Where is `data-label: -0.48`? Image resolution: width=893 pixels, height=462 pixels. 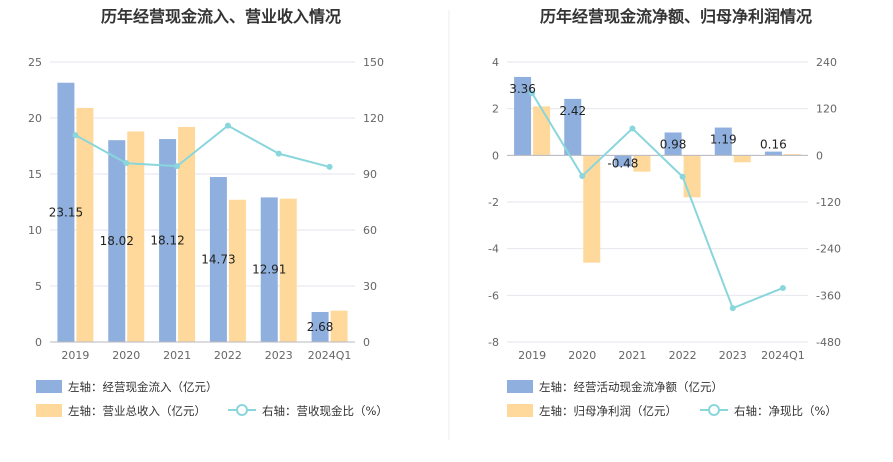
data-label: -0.48 is located at coordinates (622, 163).